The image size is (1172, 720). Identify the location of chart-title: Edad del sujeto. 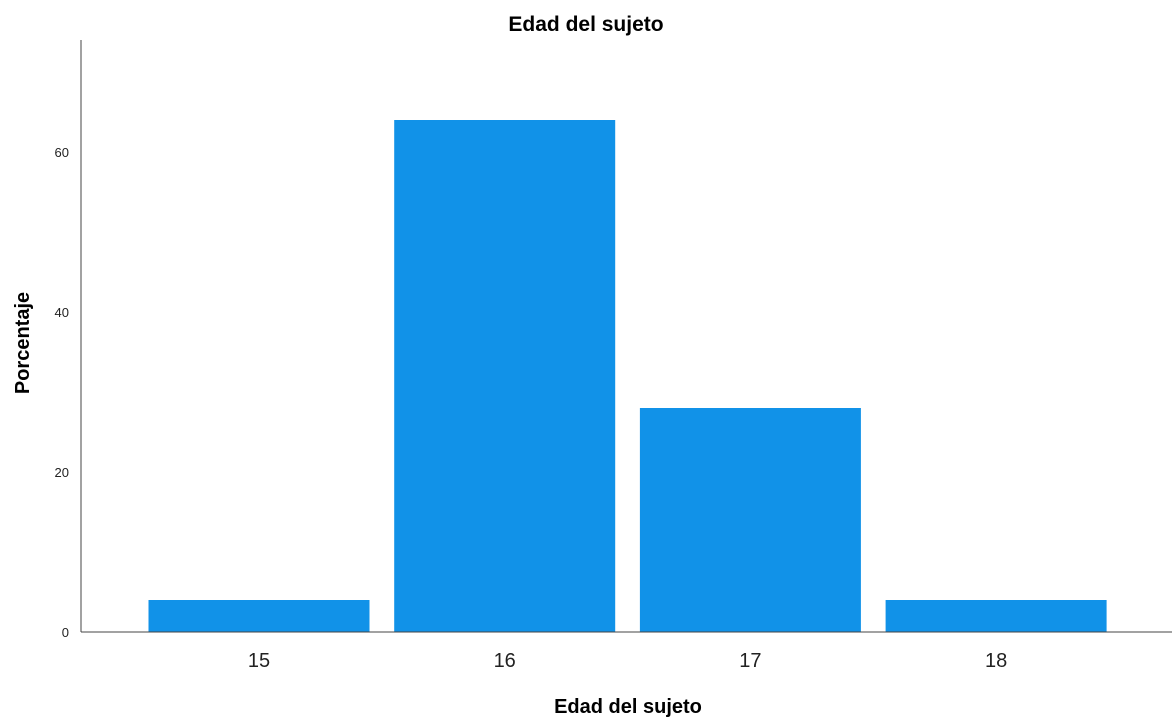
(585, 24).